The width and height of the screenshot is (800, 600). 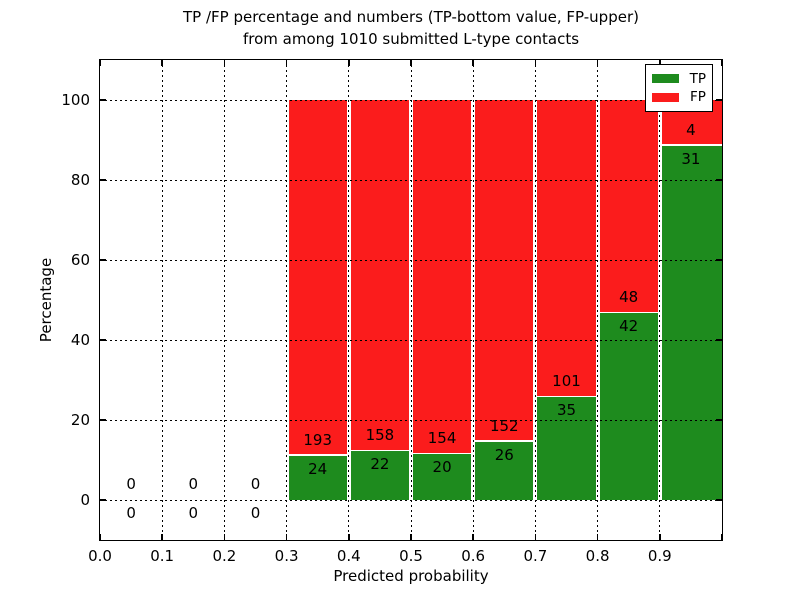 I want to click on legend-label-fp: FP, so click(x=698, y=97).